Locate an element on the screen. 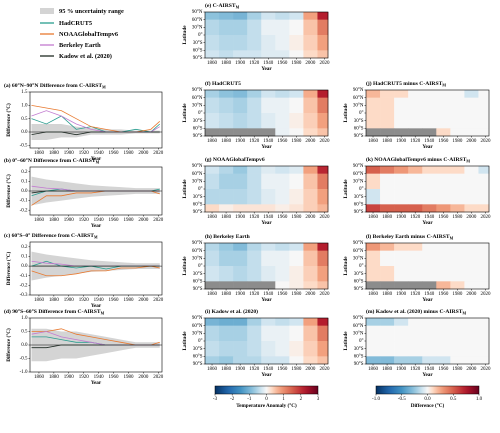 This screenshot has height=433, width=500. colorbar-label: Temperature Anomaly (°C) is located at coordinates (266, 405).